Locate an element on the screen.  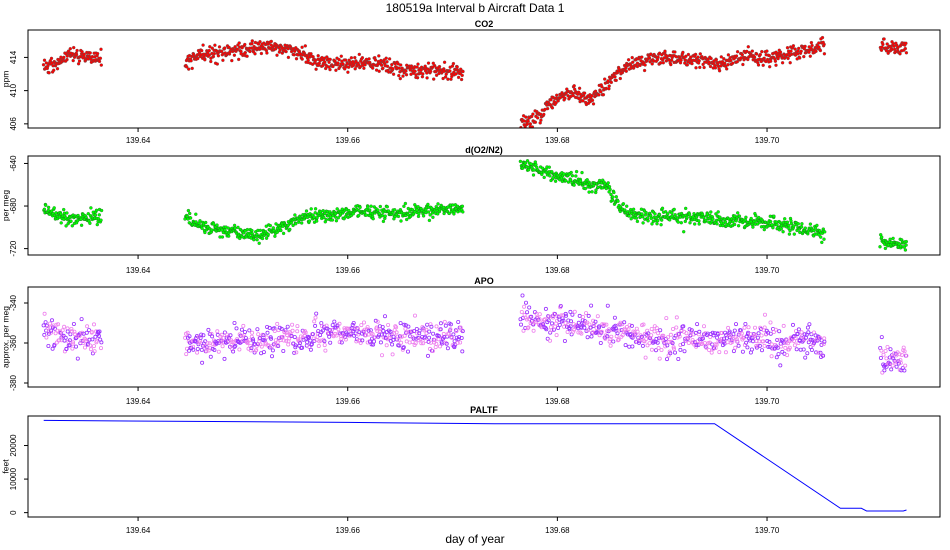
x-tick-label-do2n2: 139.70 is located at coordinates (767, 270).